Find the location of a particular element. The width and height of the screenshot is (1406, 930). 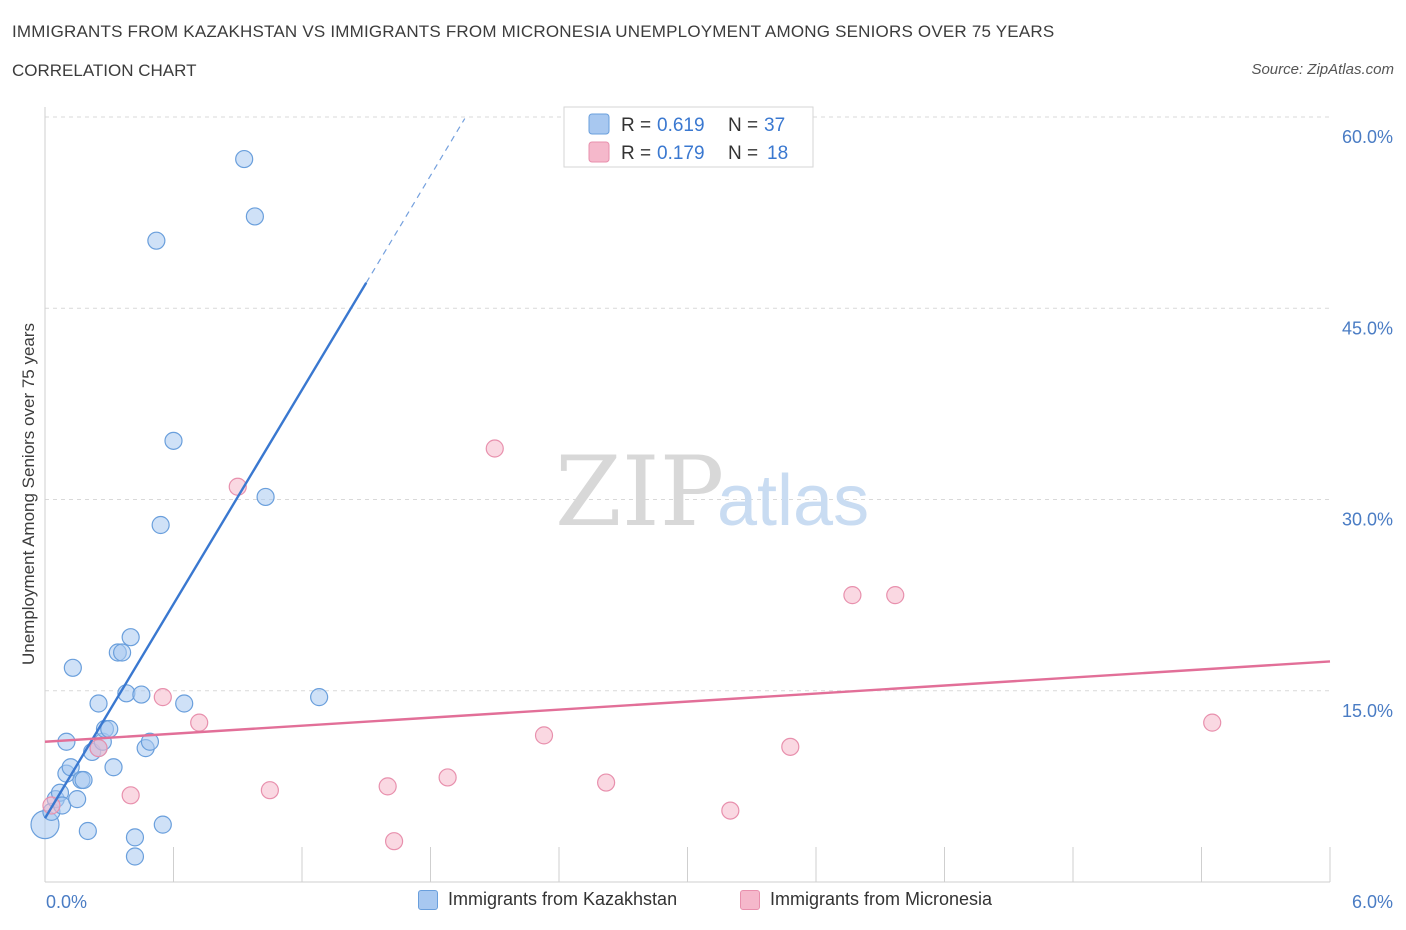

trend-line-micronesia is located at coordinates (687, 701).